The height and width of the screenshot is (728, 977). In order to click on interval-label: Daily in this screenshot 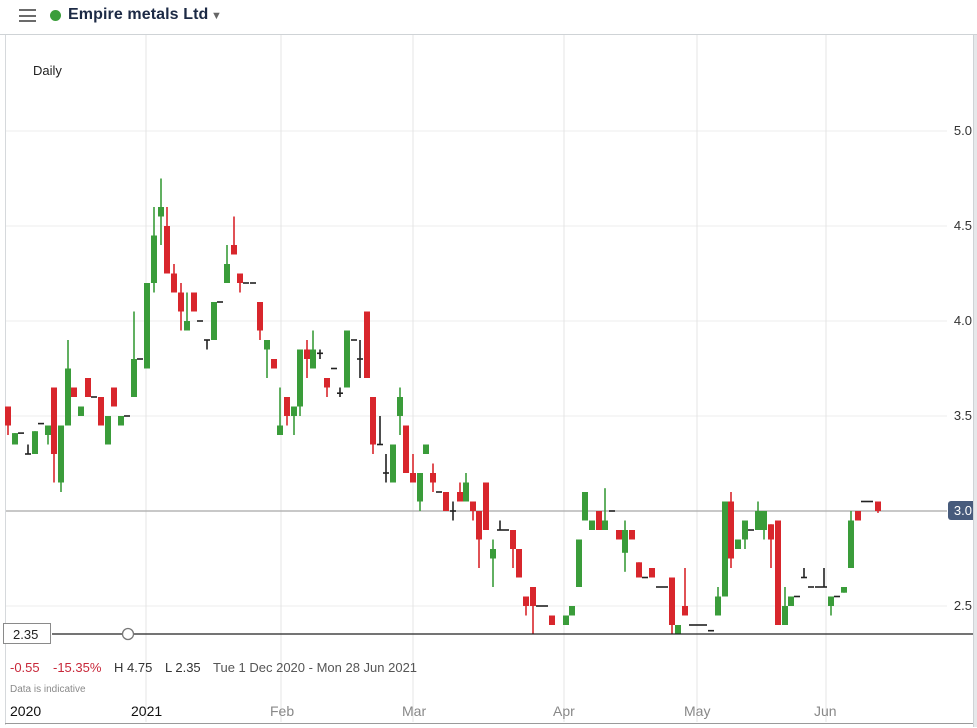, I will do `click(47, 70)`.